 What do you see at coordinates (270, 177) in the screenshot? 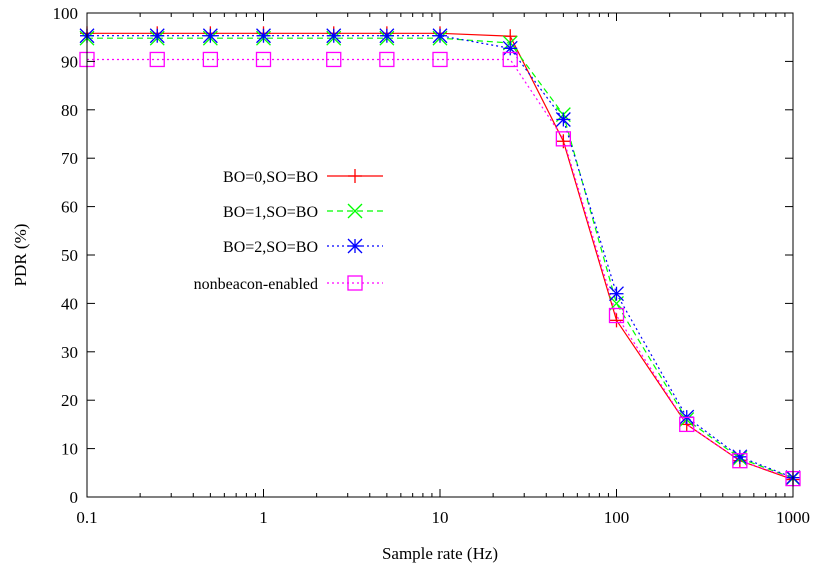
I see `legend-label: BO=0,SO=BO` at bounding box center [270, 177].